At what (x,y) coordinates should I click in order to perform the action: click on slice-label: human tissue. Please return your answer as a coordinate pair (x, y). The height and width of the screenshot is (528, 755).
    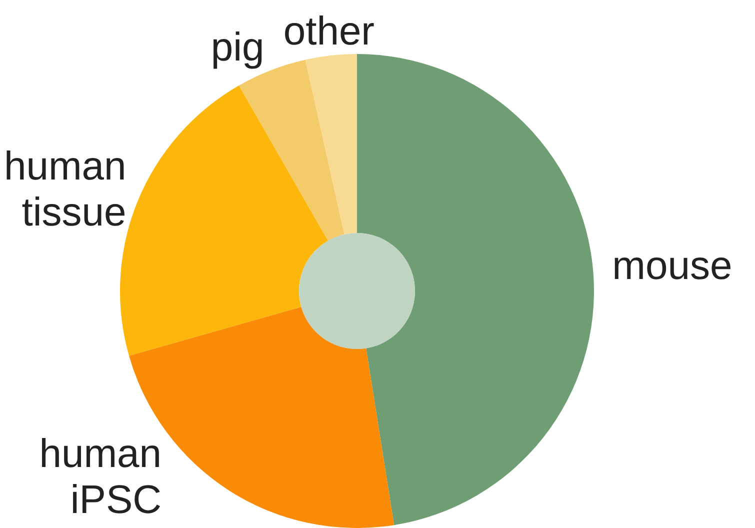
    Looking at the image, I should click on (65, 189).